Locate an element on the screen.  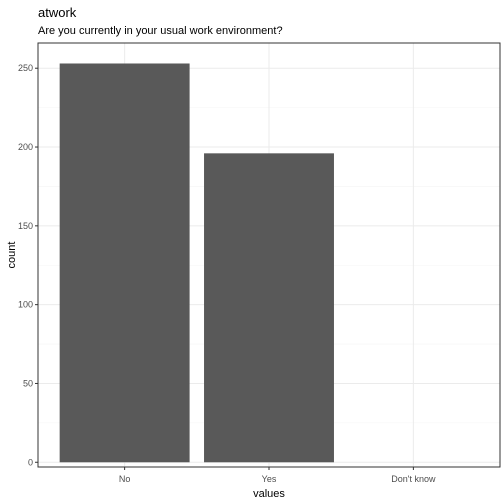
y-axis-title: count is located at coordinates (12, 255).